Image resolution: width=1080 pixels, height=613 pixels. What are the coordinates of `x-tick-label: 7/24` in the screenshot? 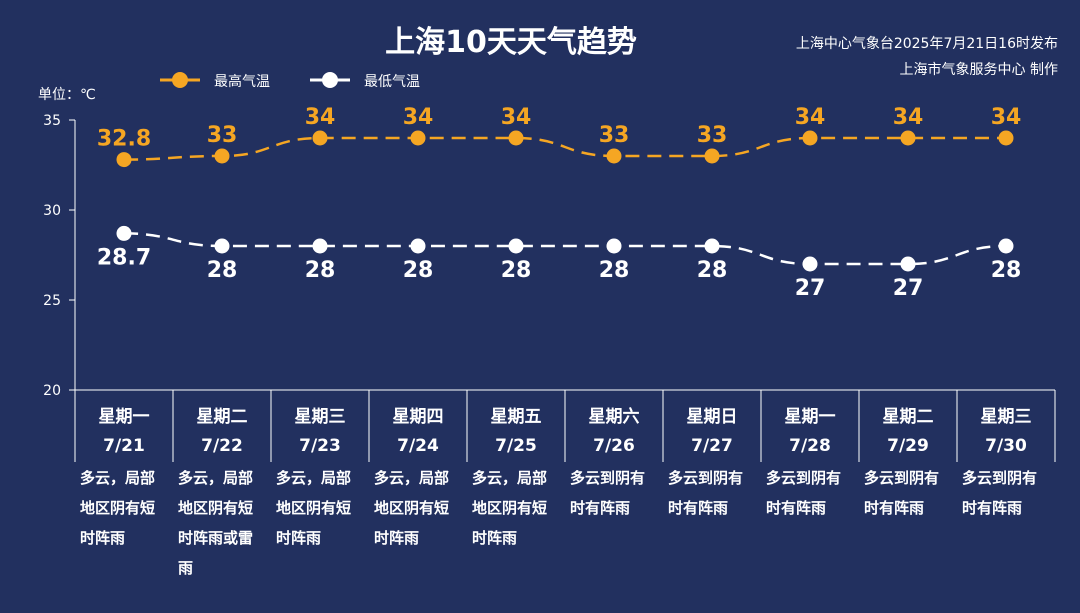 It's located at (418, 446).